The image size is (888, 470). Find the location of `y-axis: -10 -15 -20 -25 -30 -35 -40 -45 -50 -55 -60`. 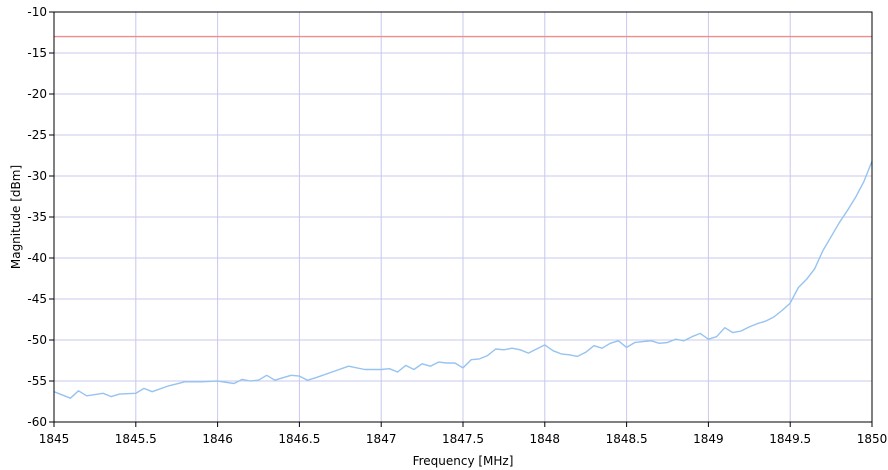

y-axis: -10 -15 -20 -25 -30 -35 -40 -45 -50 -55 -60 is located at coordinates (40, 217).